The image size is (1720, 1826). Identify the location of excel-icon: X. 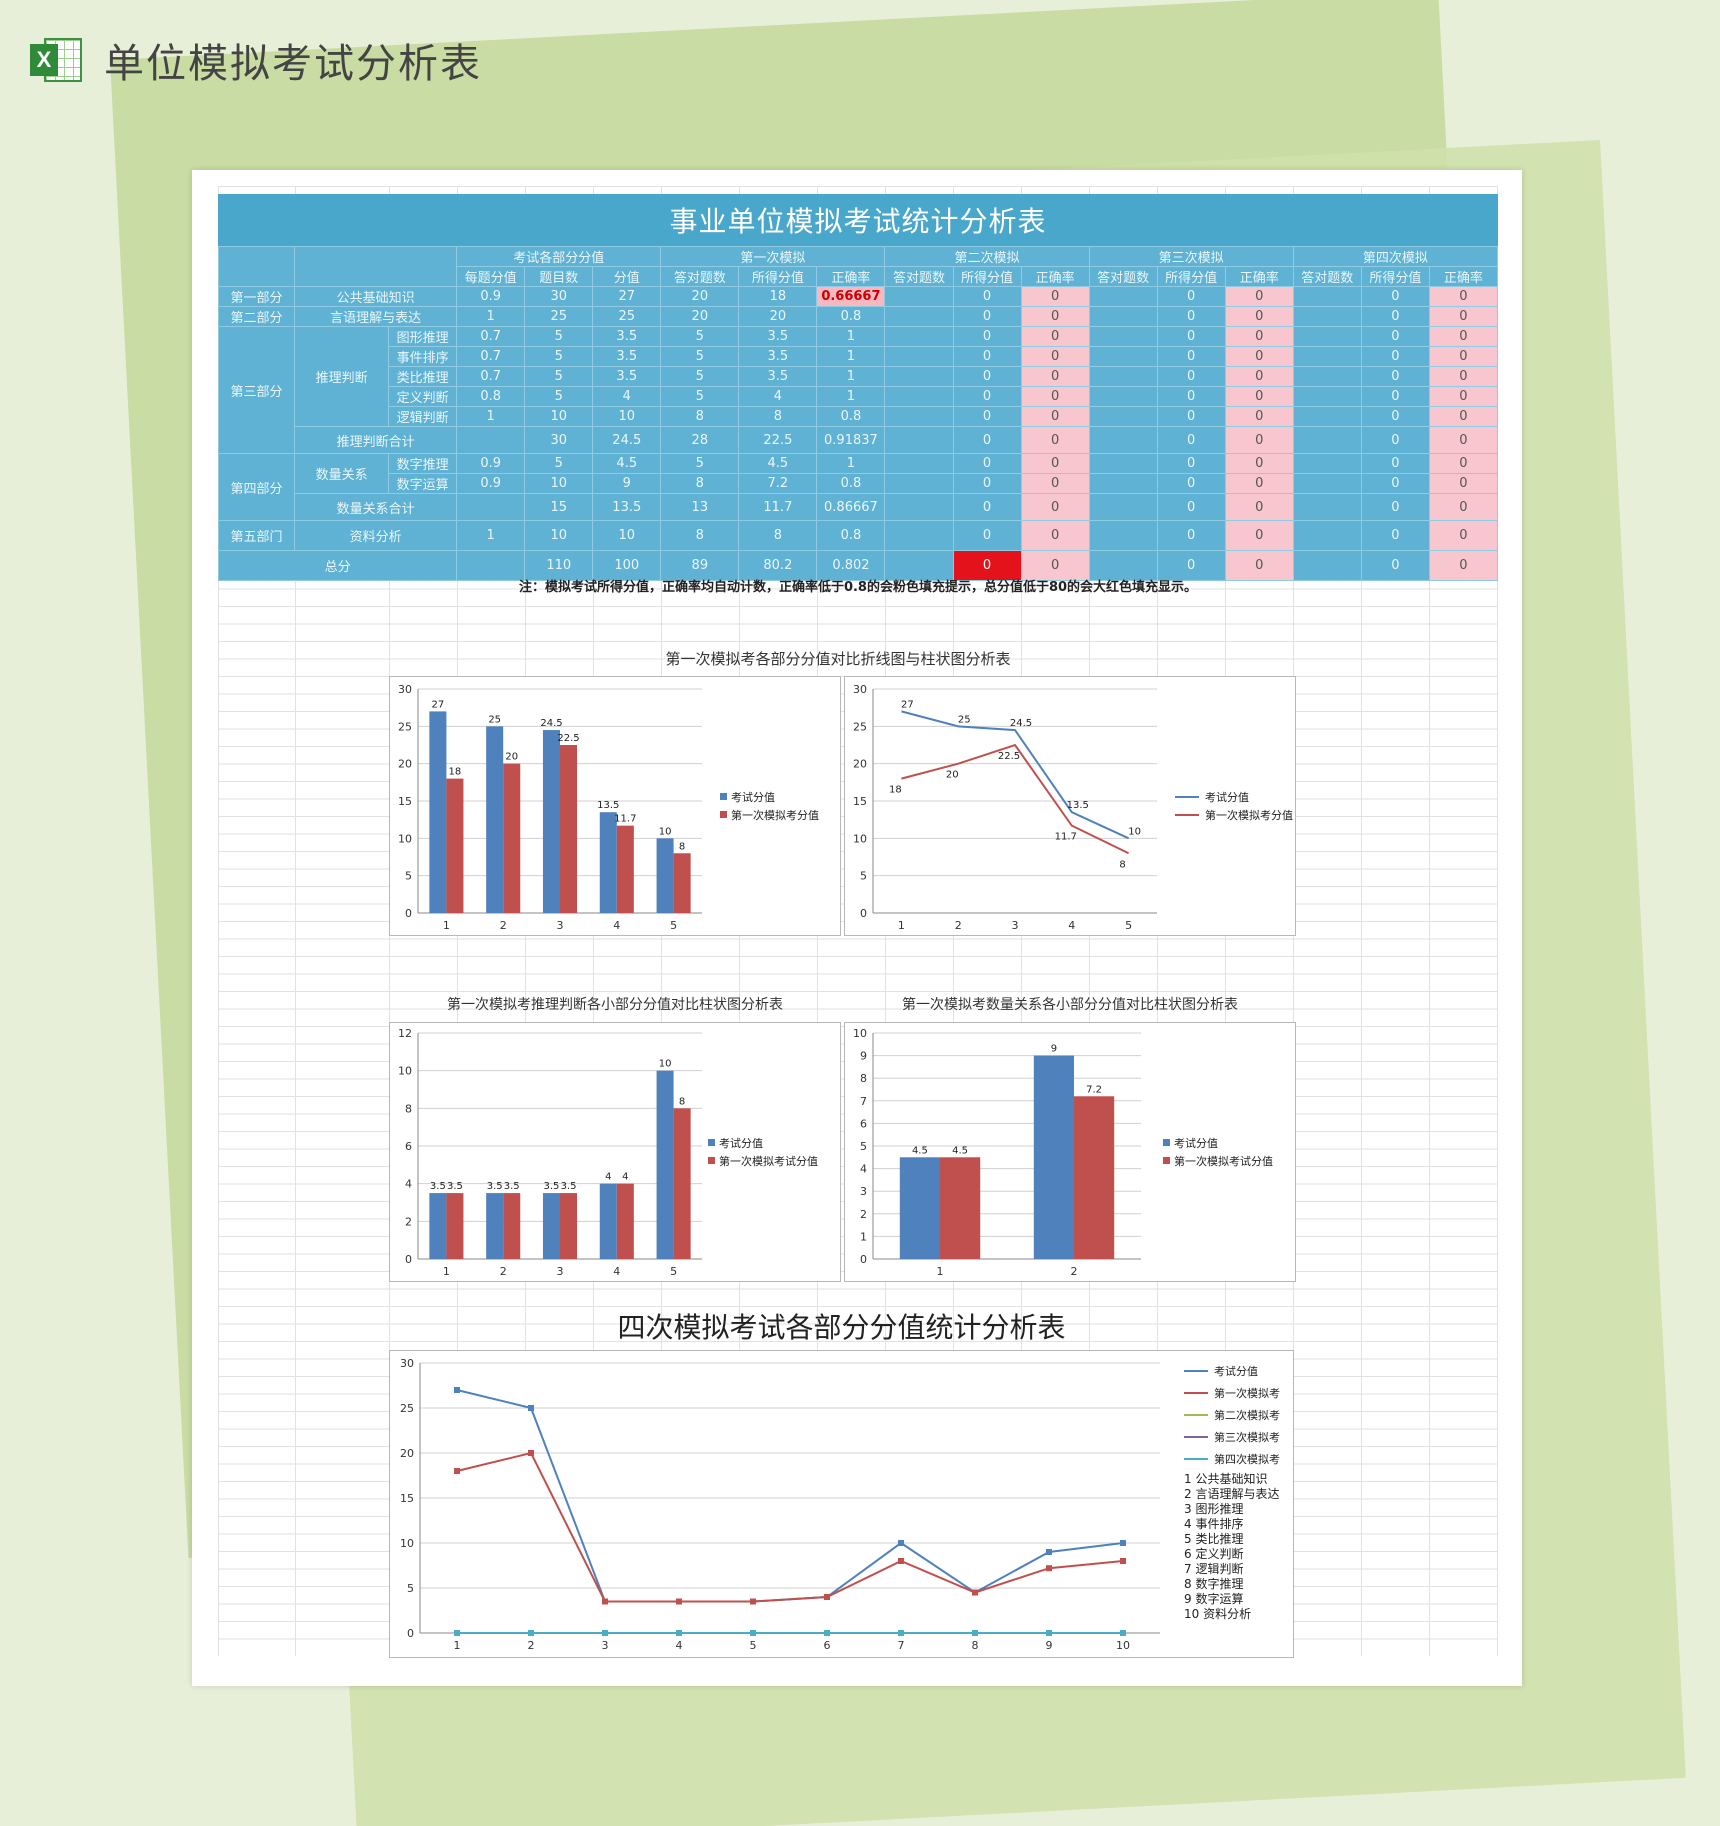
(57, 60).